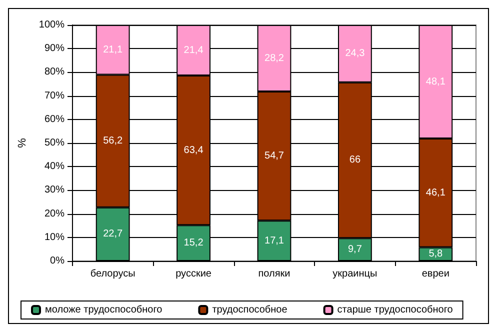 This screenshot has height=330, width=495. I want to click on x-tick-label: поляки, so click(274, 274).